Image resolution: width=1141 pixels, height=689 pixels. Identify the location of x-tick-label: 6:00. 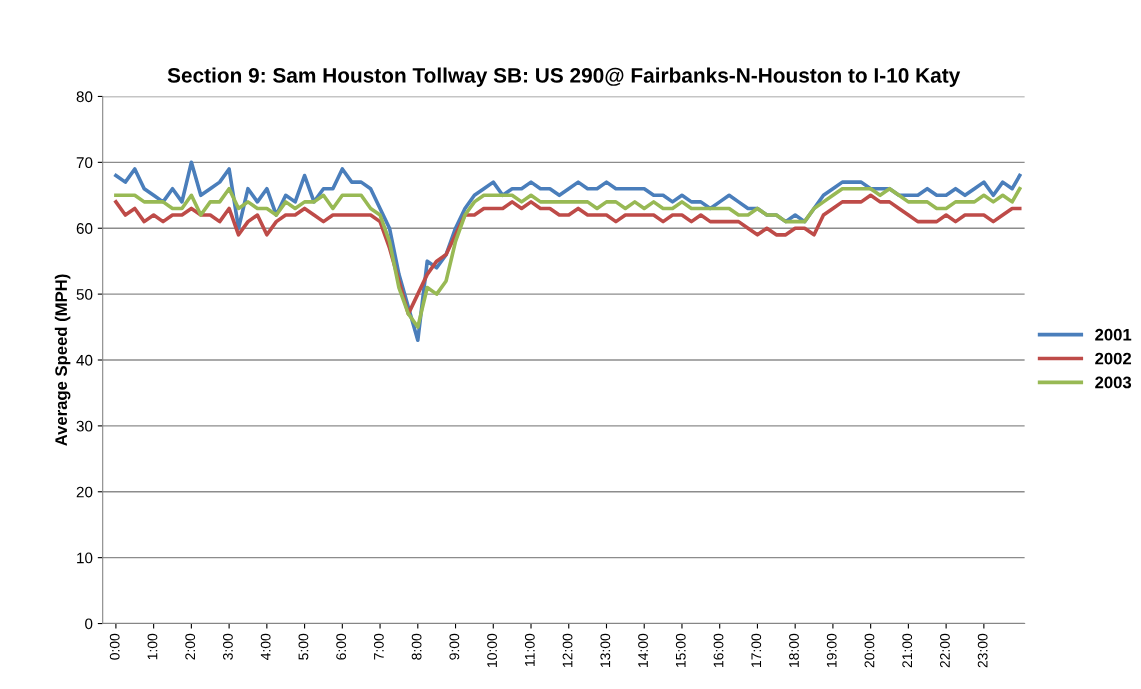
(341, 646).